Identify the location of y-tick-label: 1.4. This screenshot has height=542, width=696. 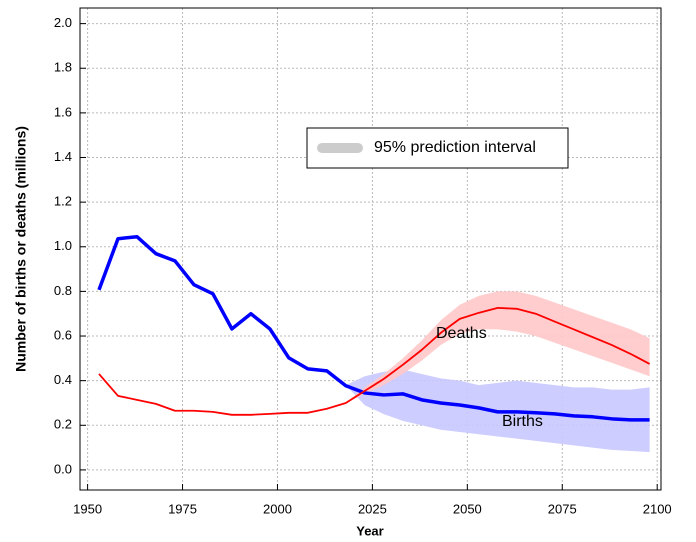
(63, 156).